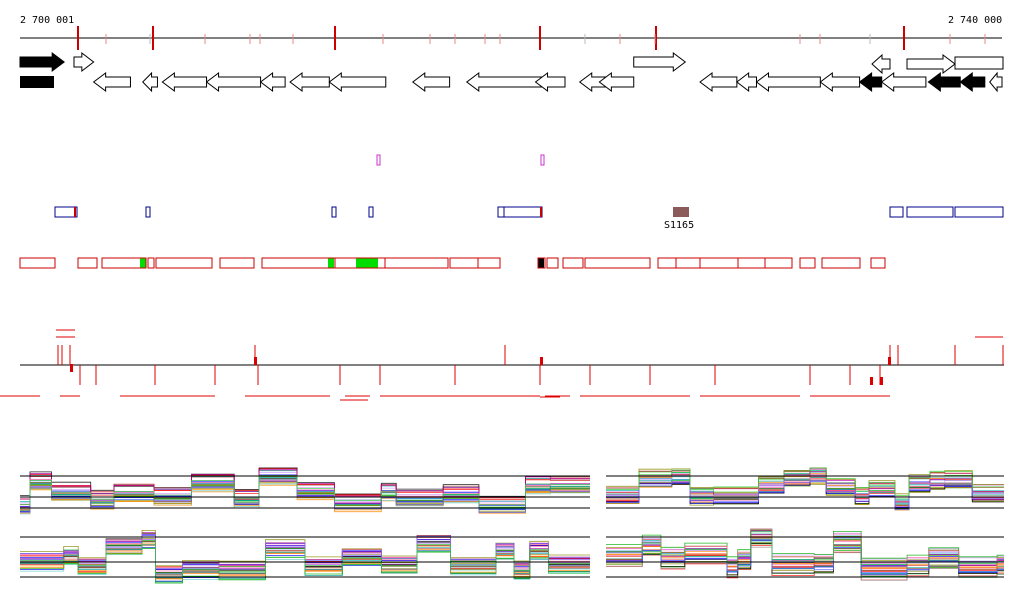  What do you see at coordinates (502, 365) in the screenshot?
I see `segment-track` at bounding box center [502, 365].